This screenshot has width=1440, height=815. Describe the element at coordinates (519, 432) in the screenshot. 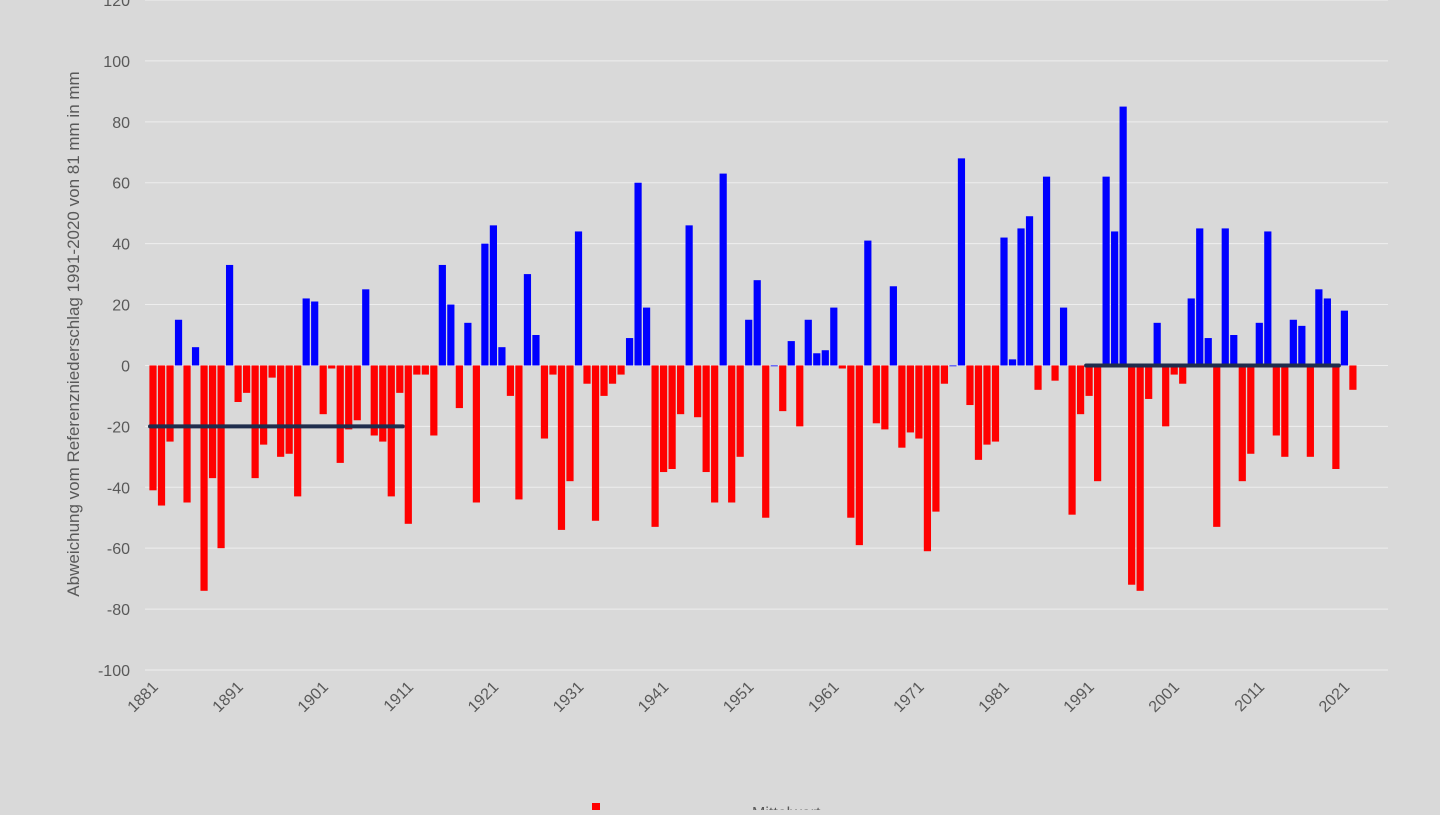

I see `bar-1924` at that location.